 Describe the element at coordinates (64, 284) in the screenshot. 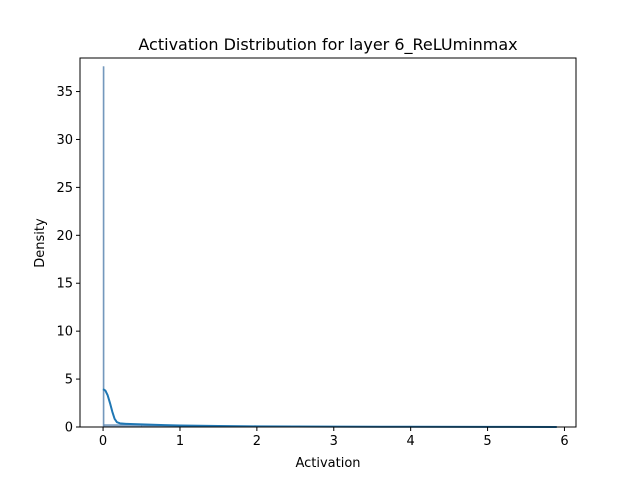

I see `y-tick-label: 15` at that location.